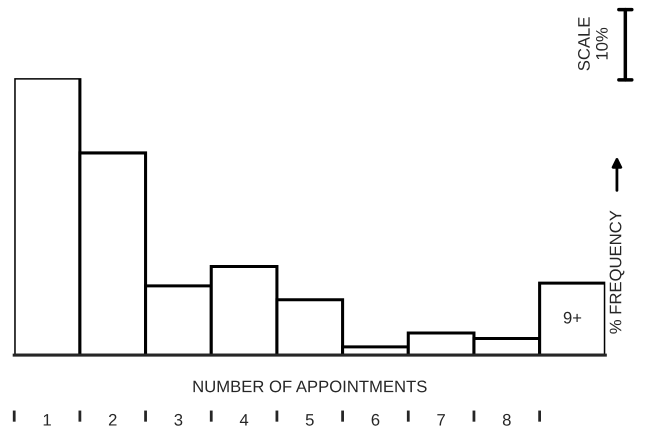  Describe the element at coordinates (112, 420) in the screenshot. I see `x-tick-label: 2` at that location.